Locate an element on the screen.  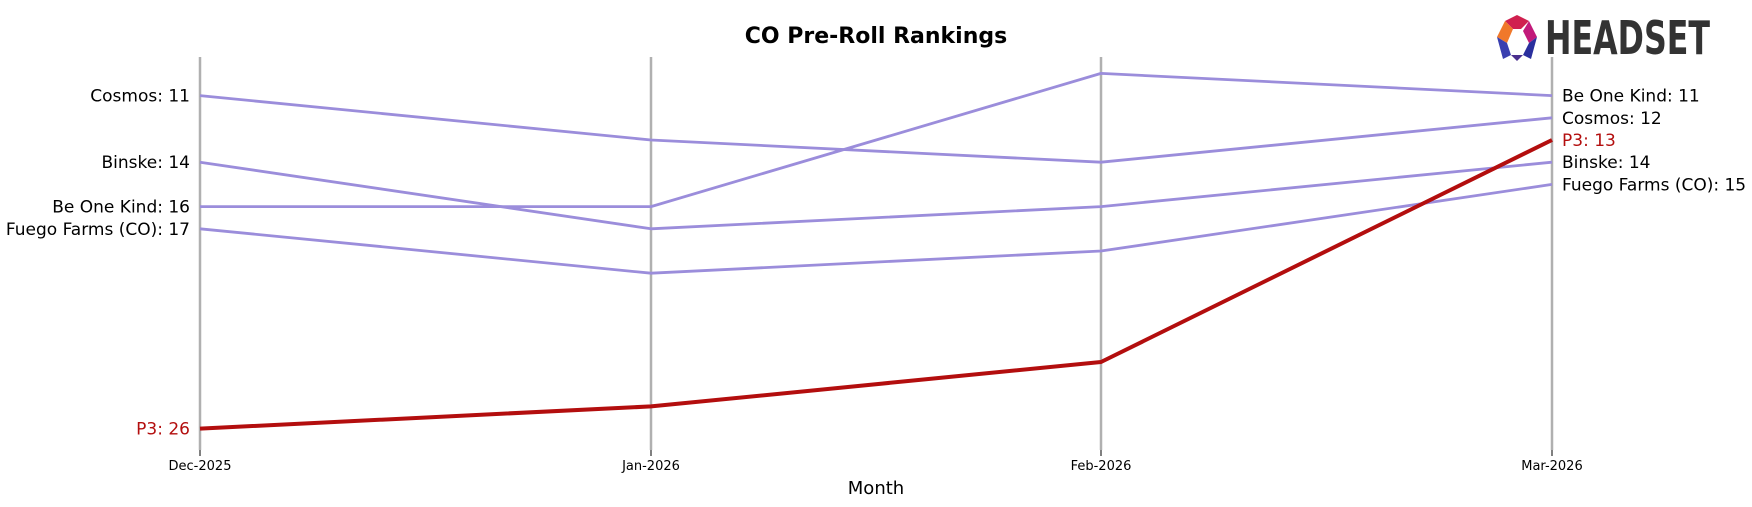
left-label-fuego-farms-co: Fuego Farms (CO): 17 is located at coordinates (98, 230).